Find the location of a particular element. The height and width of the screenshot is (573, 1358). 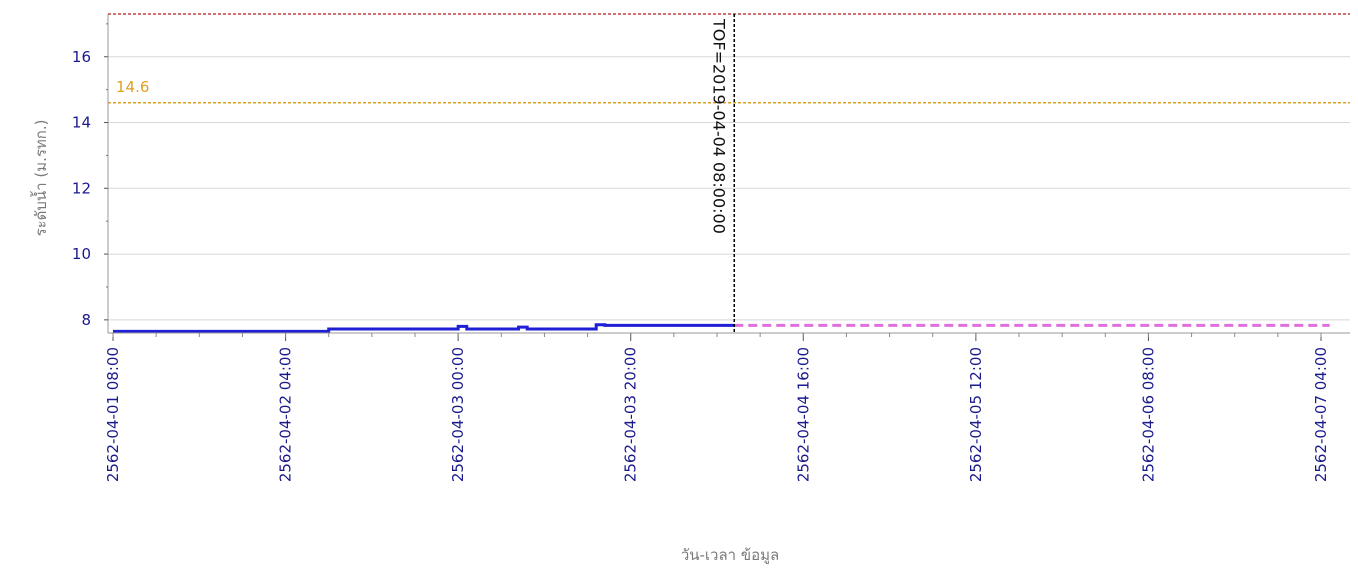

x-tick-label: 2562-04-03 20:00 is located at coordinates (631, 414).